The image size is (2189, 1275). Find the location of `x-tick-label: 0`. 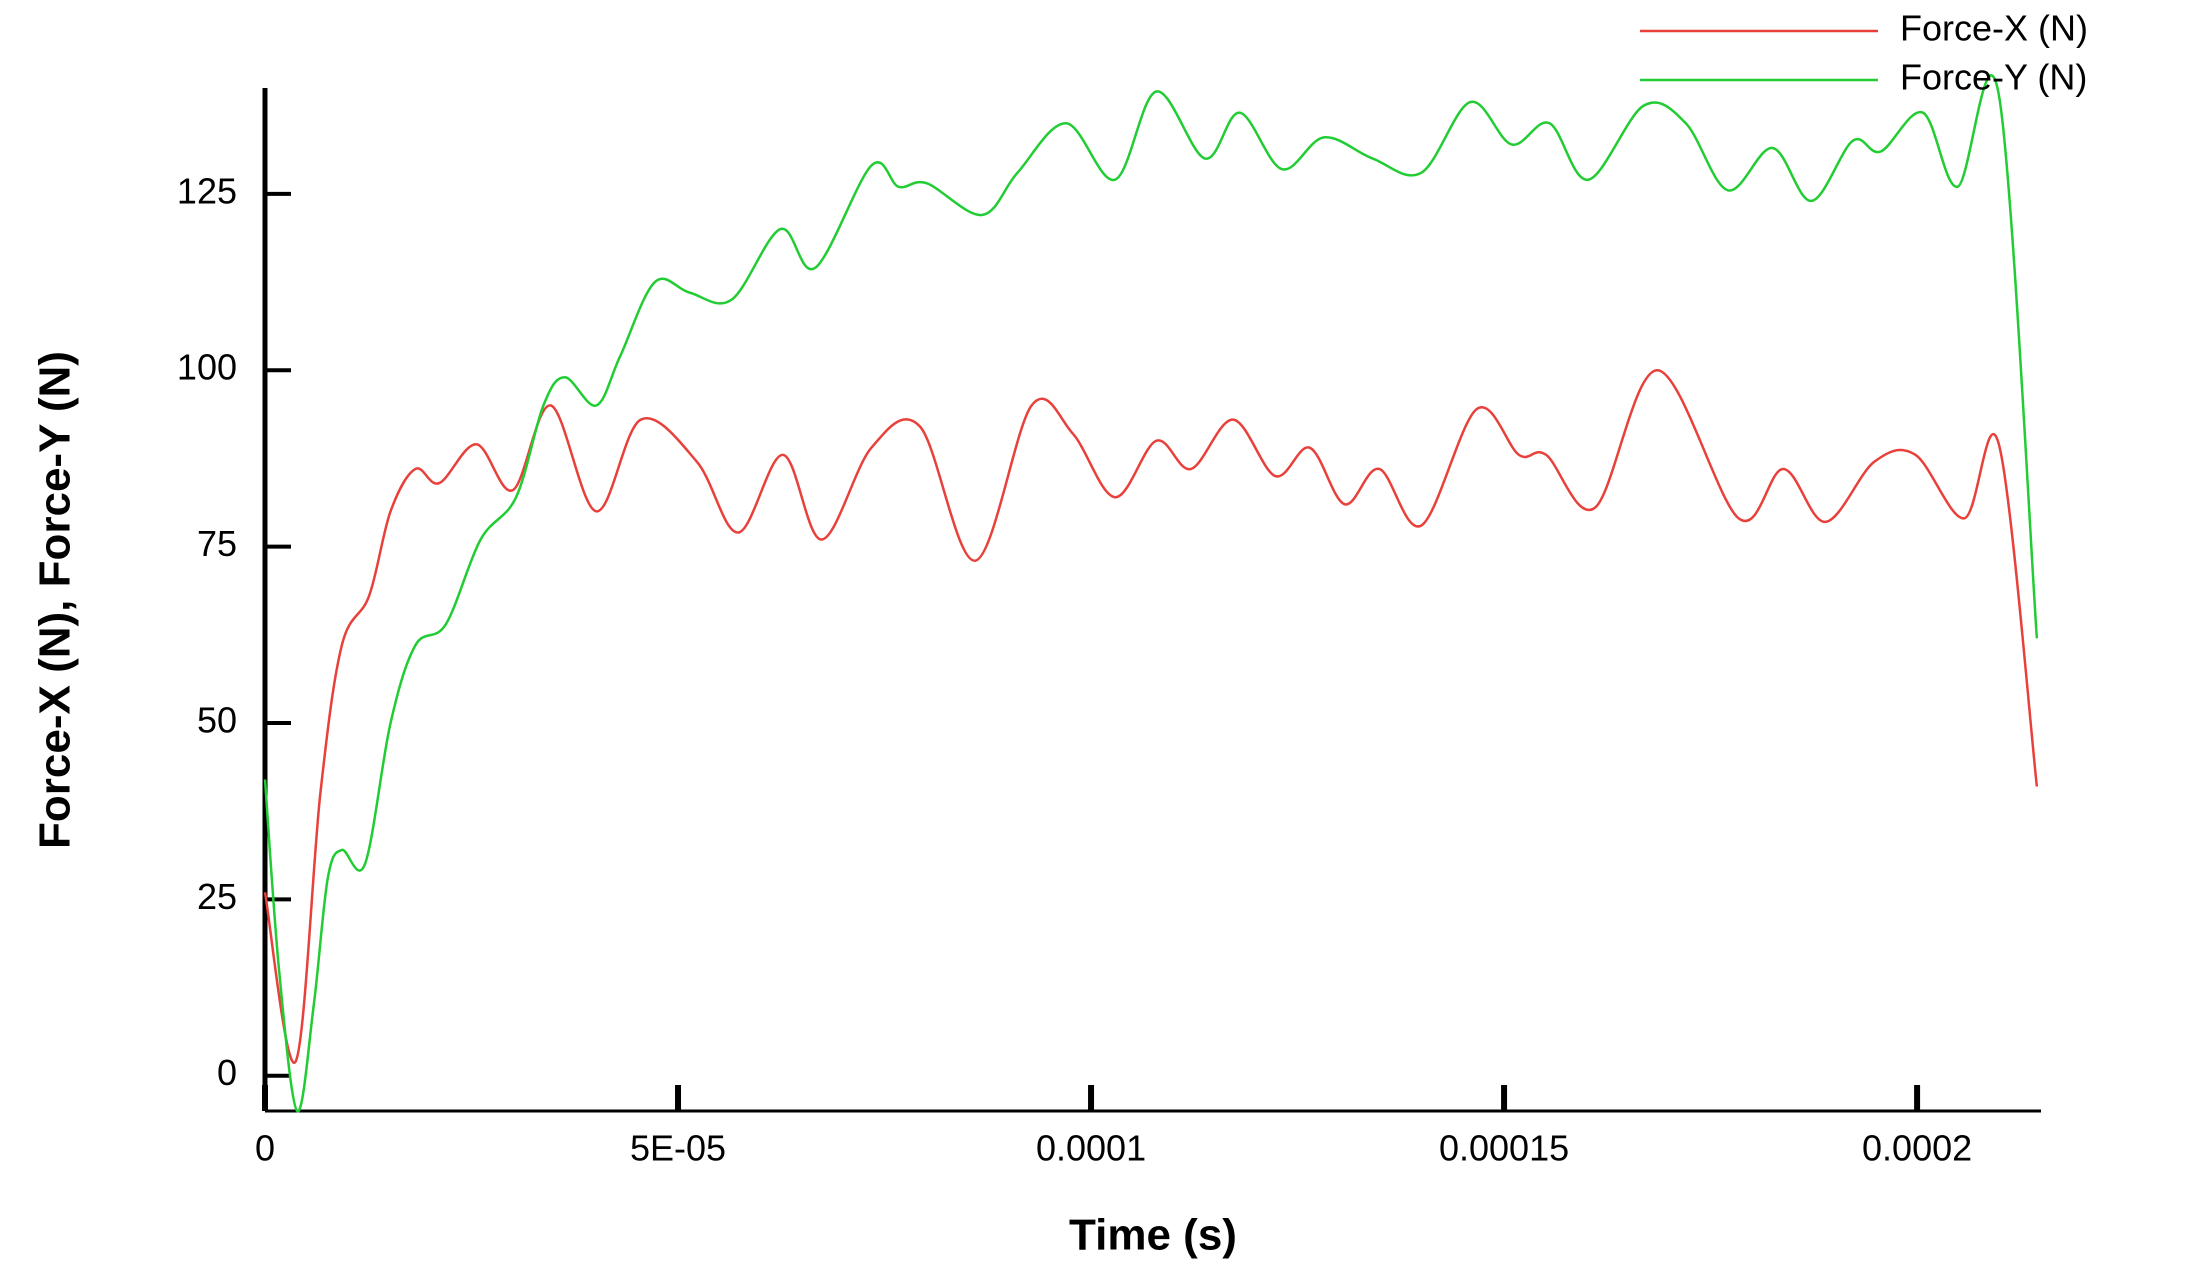

x-tick-label: 0 is located at coordinates (265, 1148).